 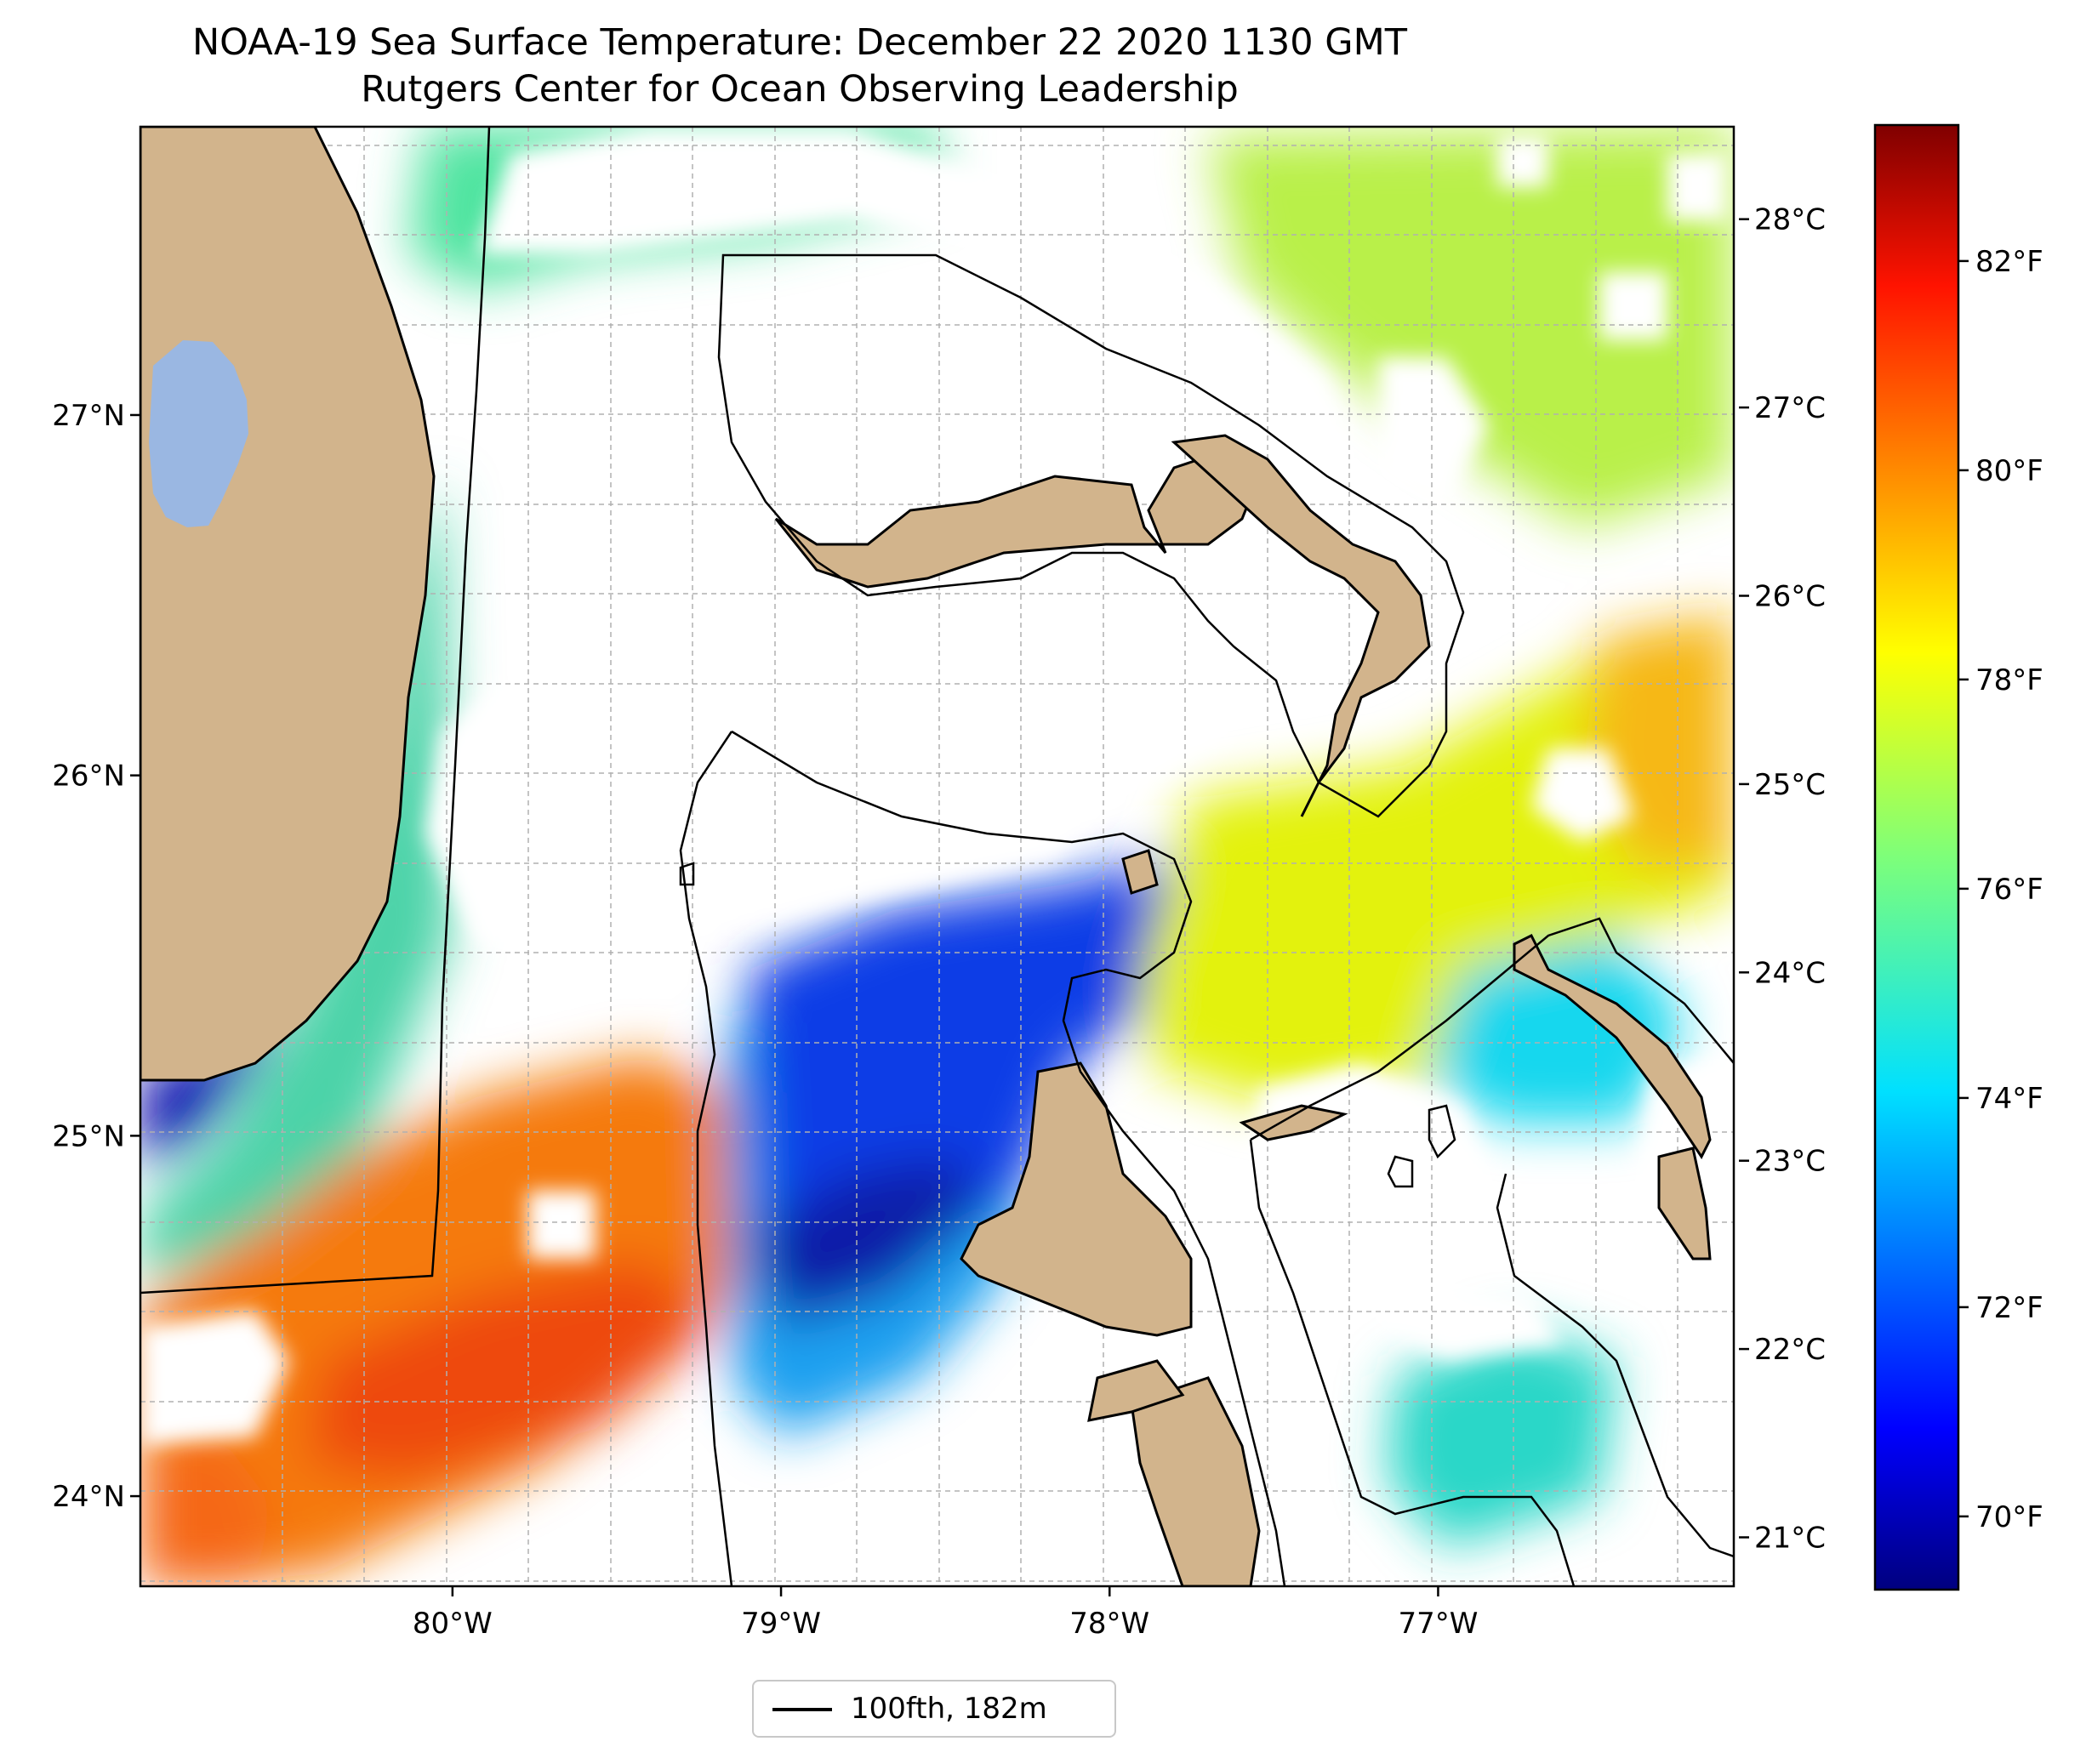 I want to click on lake-okeechobee, so click(x=198, y=433).